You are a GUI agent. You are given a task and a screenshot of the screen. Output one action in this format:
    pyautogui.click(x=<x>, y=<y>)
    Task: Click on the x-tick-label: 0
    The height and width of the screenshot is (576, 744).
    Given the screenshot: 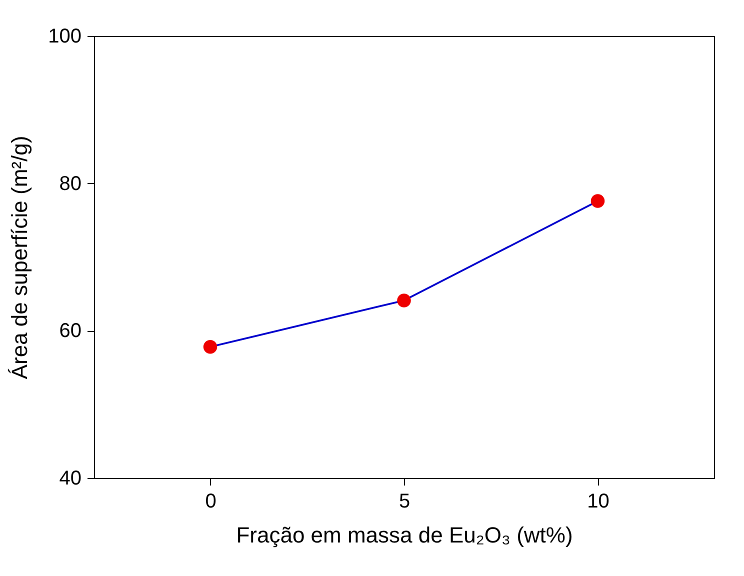 What is the action you would take?
    pyautogui.click(x=210, y=501)
    